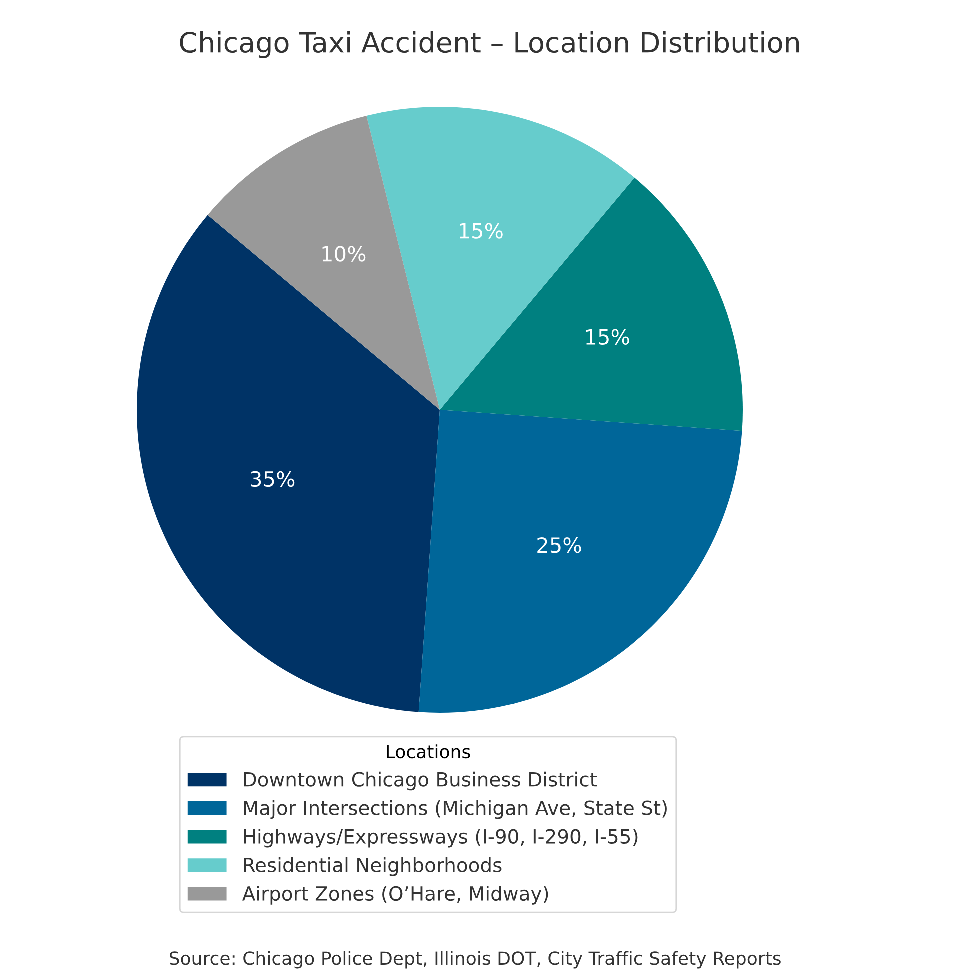 This screenshot has height=980, width=980. Describe the element at coordinates (344, 254) in the screenshot. I see `data-label: 10%` at that location.